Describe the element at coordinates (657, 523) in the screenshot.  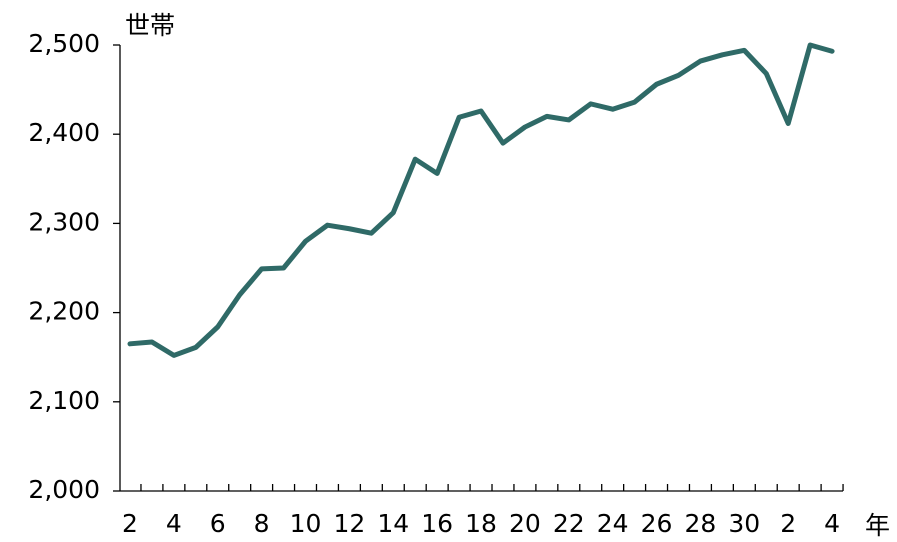
I see `x-tick-label: 26` at that location.